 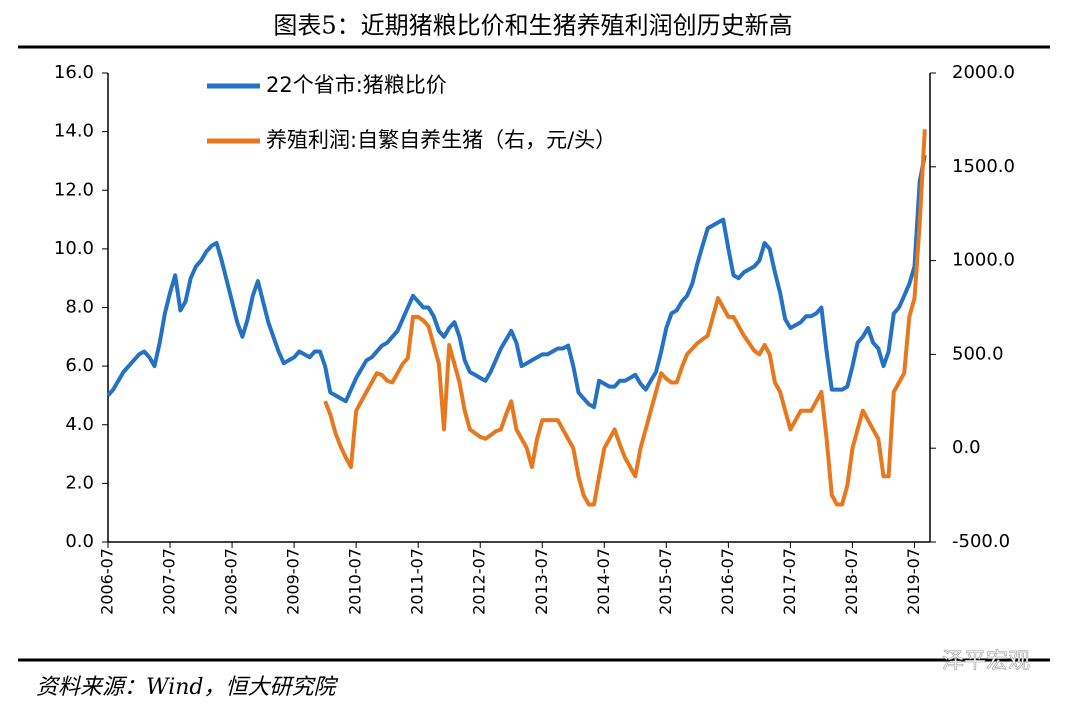 I want to click on y-tick-label: 12.0, so click(x=74, y=189).